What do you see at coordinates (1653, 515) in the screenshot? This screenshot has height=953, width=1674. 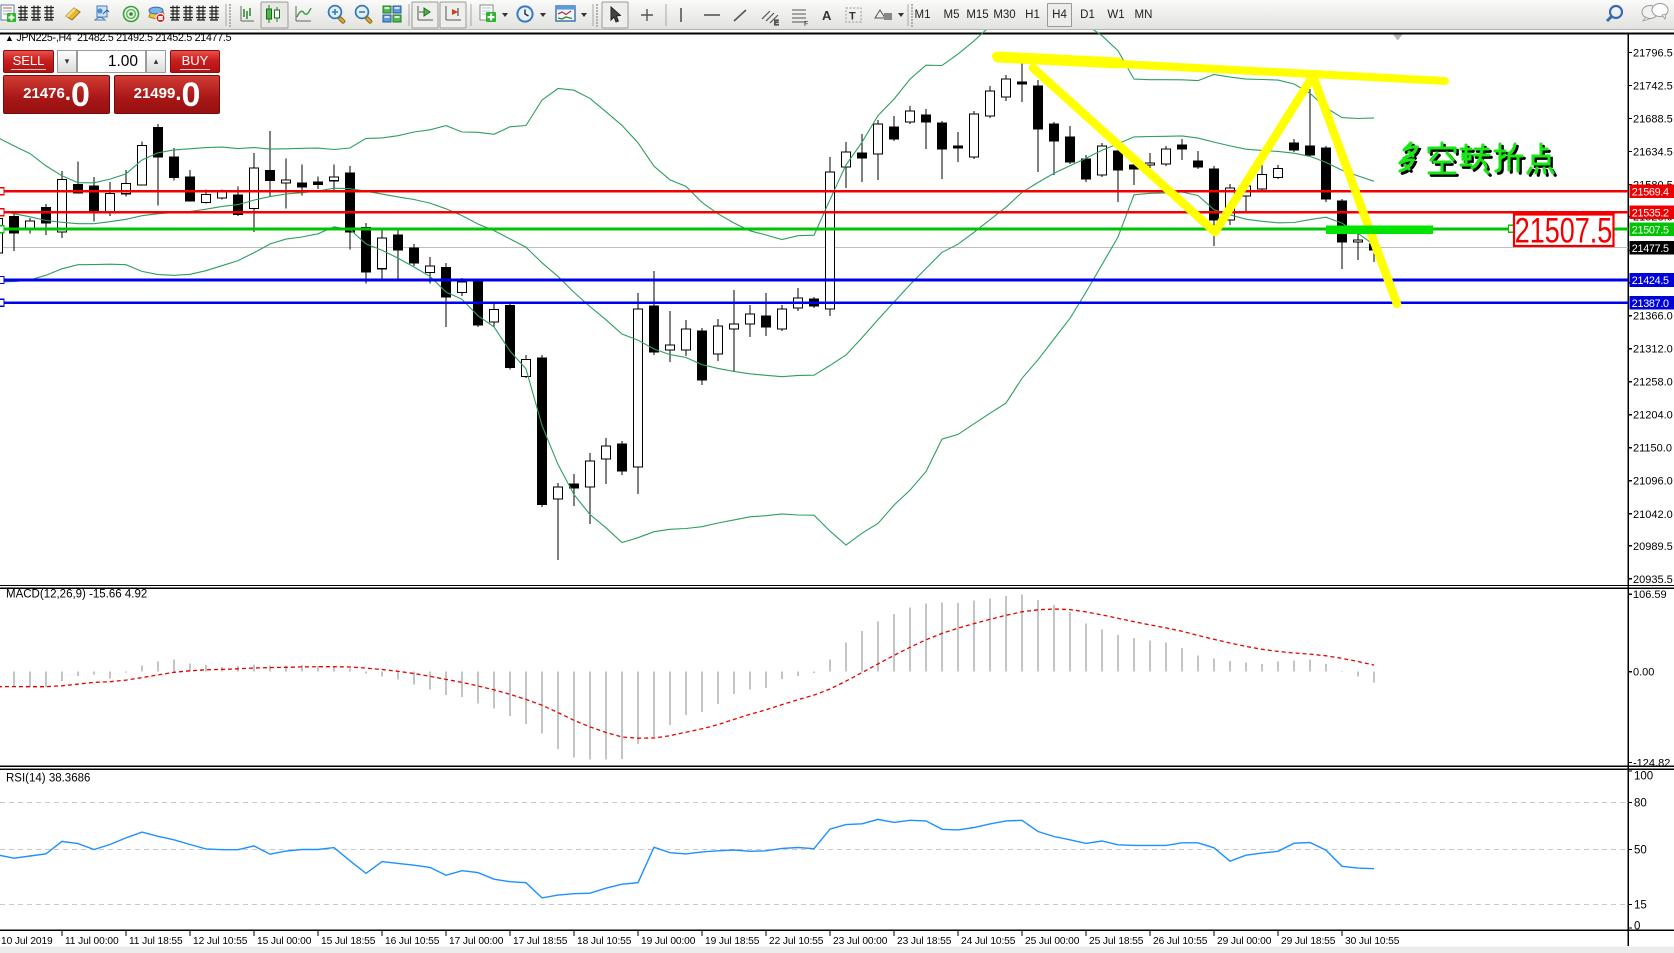 I see `svg-text: 21042.0` at bounding box center [1653, 515].